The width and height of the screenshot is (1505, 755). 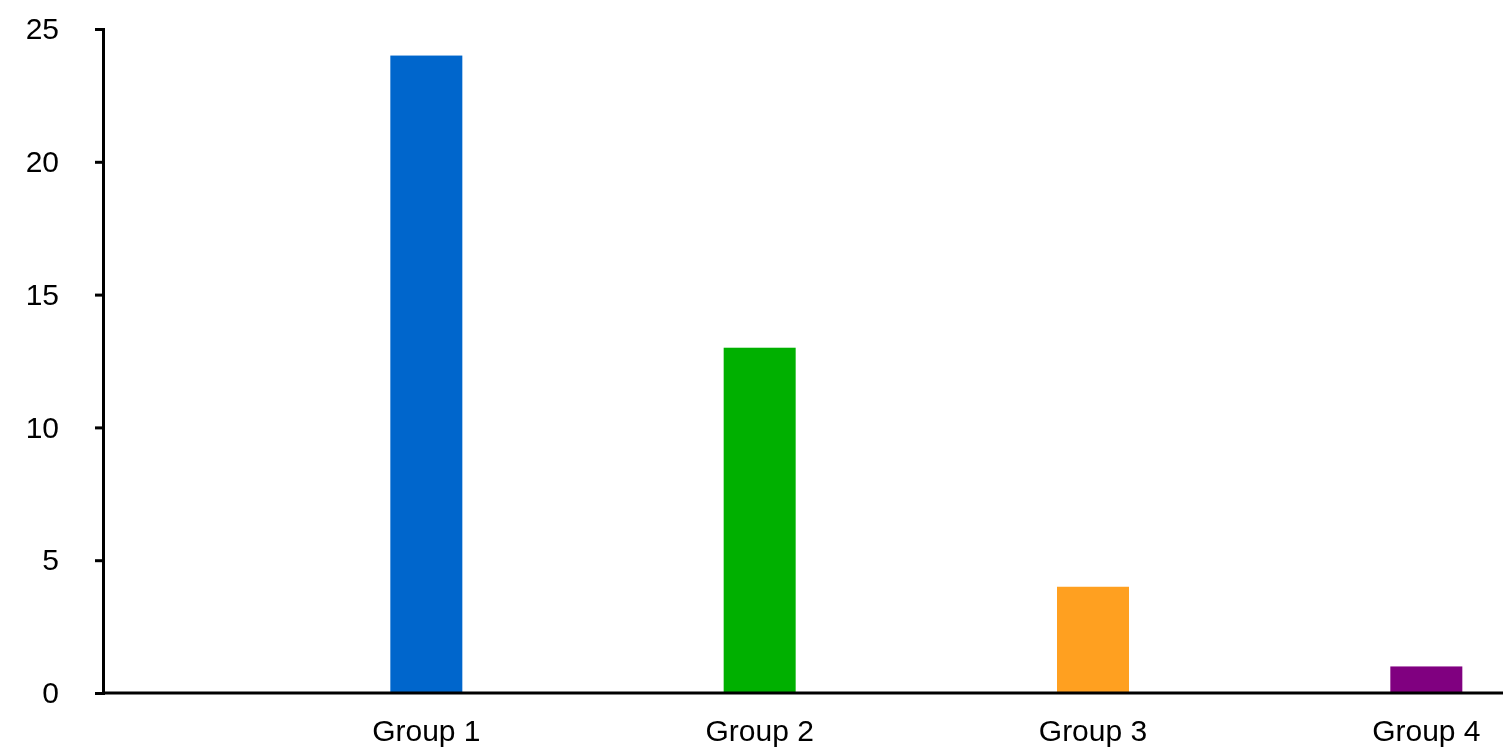 I want to click on y-tick-label: 25, so click(x=42, y=29).